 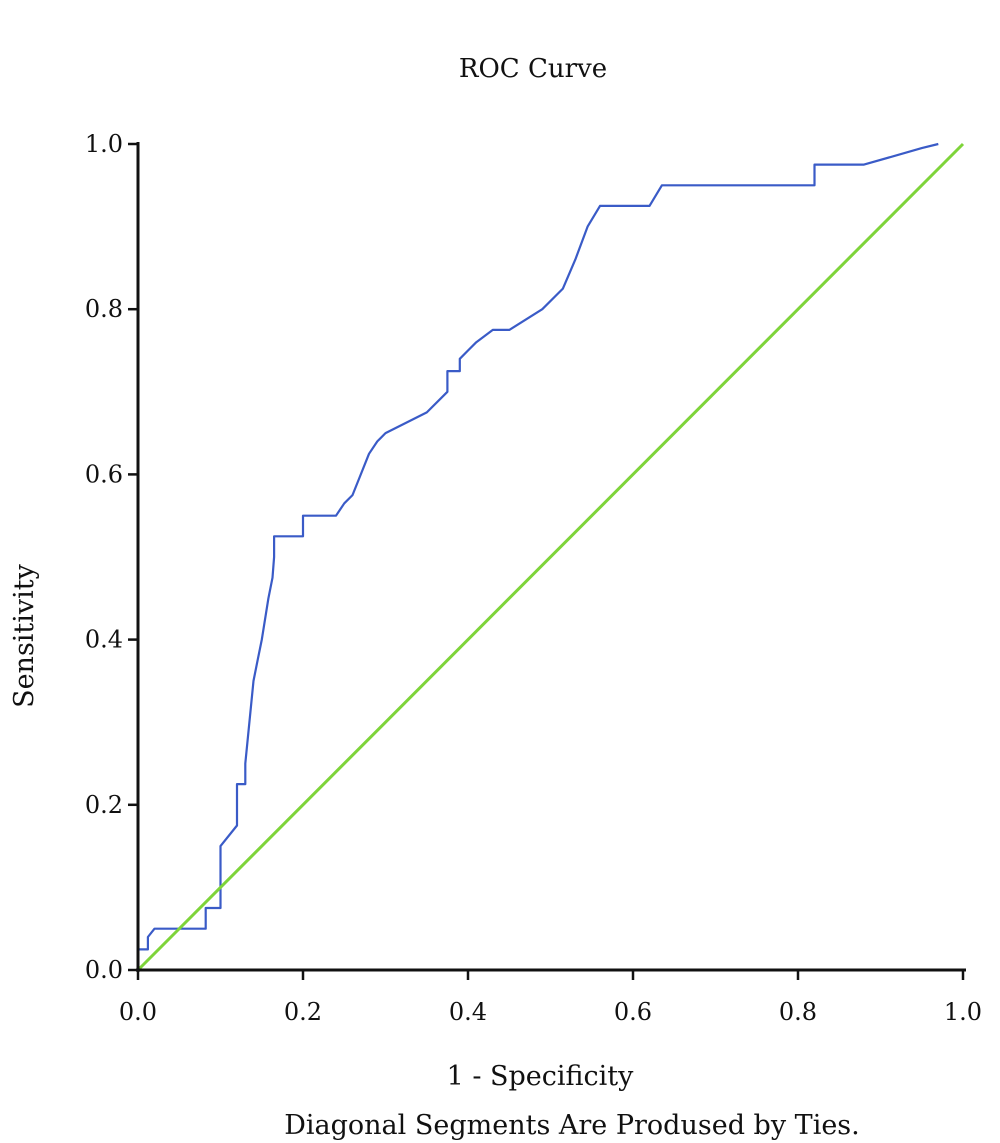 What do you see at coordinates (541, 1076) in the screenshot?
I see `x-axis-label: 1 - Specificity` at bounding box center [541, 1076].